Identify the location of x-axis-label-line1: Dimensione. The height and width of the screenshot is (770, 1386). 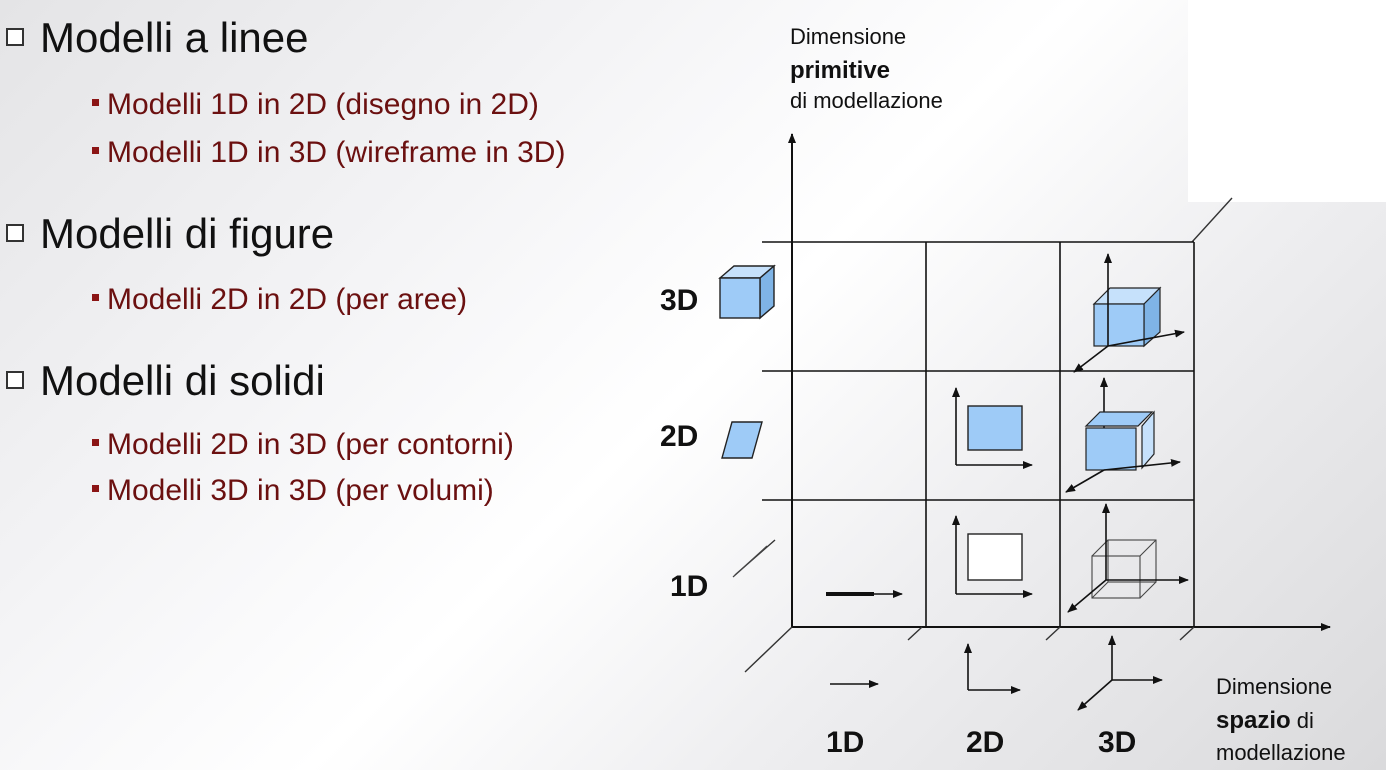
(1274, 686).